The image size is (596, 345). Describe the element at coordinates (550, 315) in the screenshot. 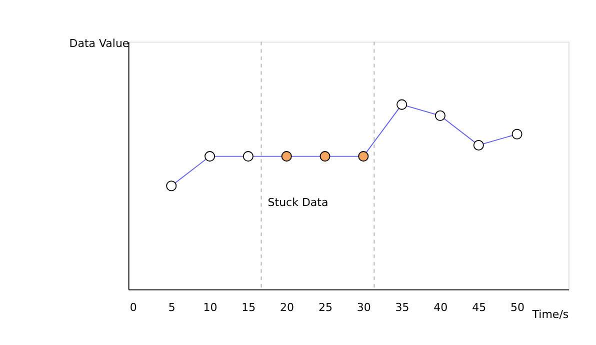

I see `x-axis-title: Time/s` at that location.